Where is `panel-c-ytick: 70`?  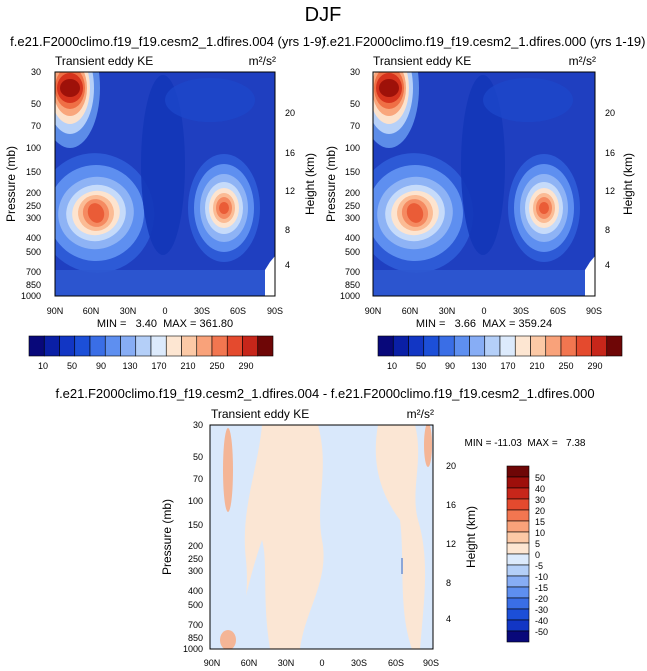 panel-c-ytick: 70 is located at coordinates (198, 479).